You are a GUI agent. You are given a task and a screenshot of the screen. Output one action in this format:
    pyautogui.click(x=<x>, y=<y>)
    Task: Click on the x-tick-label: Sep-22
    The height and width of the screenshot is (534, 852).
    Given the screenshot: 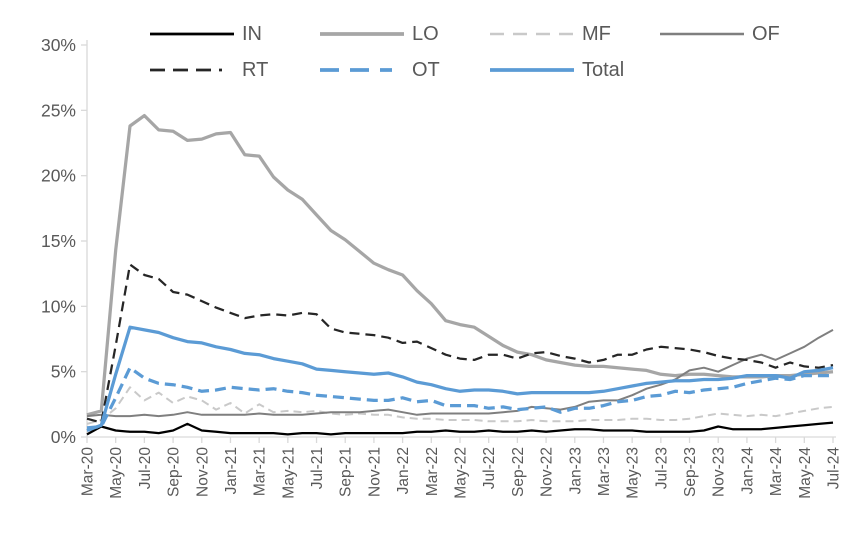 What is the action you would take?
    pyautogui.click(x=518, y=472)
    